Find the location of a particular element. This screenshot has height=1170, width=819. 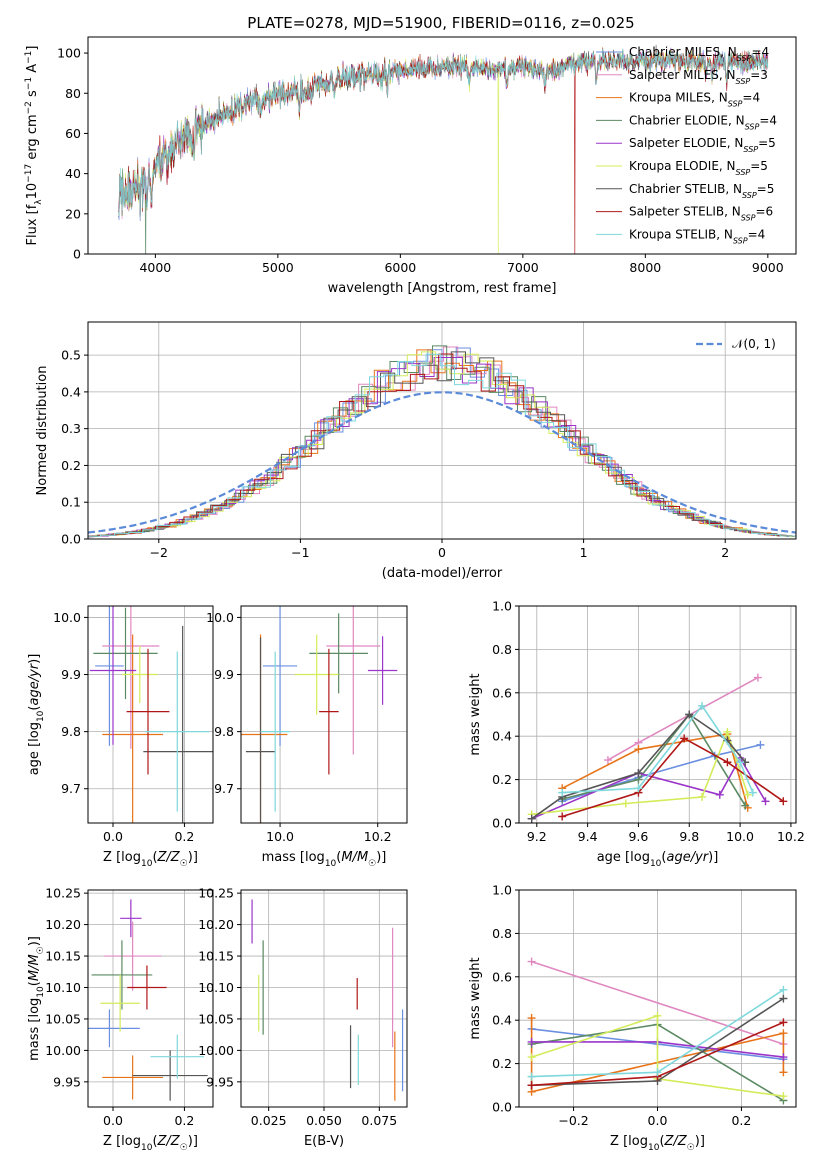

y-tick-label: 100 is located at coordinates (69, 53).